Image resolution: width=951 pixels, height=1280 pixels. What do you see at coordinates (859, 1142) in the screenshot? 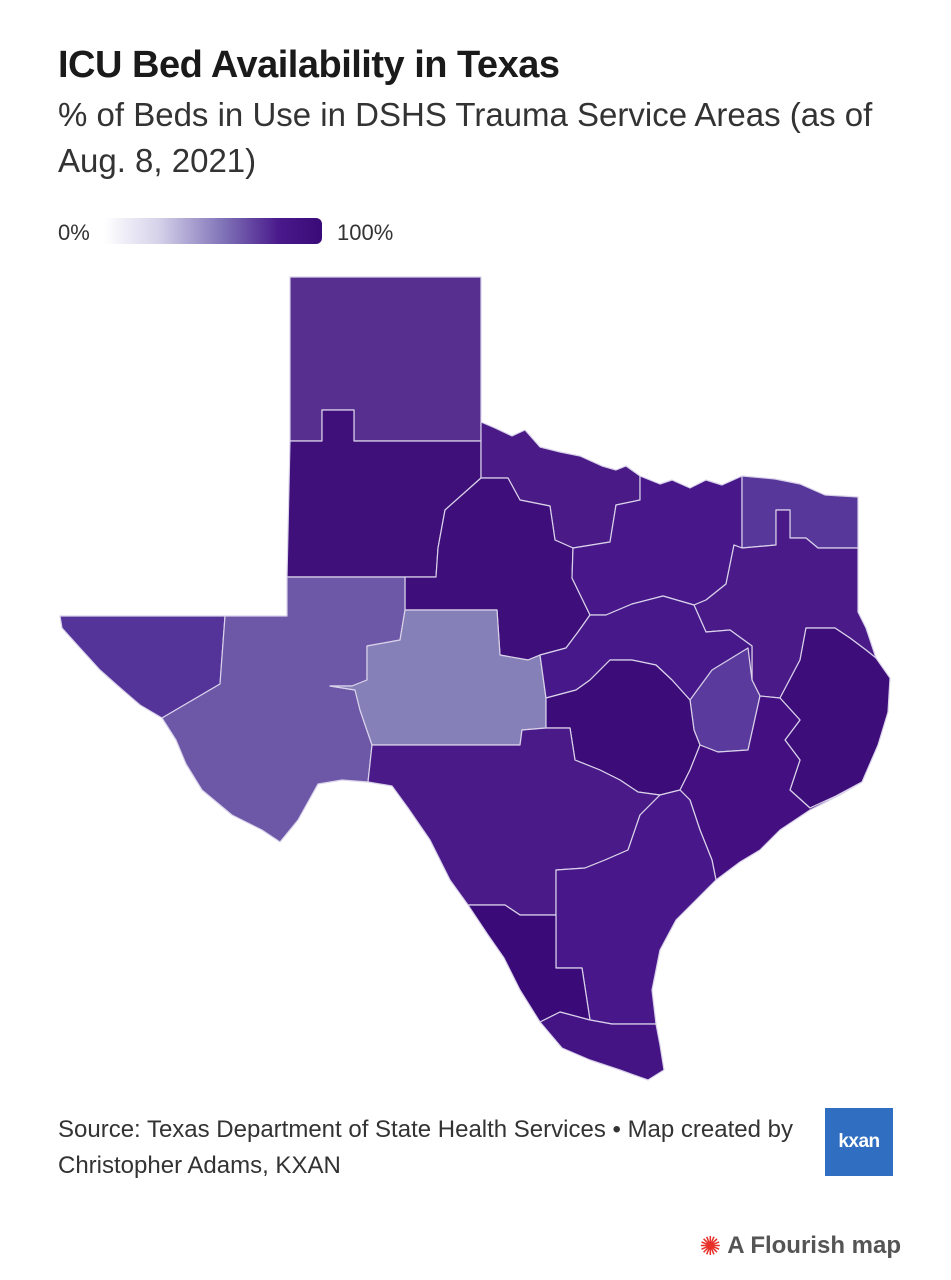
I see `kxan-logo: kxan` at bounding box center [859, 1142].